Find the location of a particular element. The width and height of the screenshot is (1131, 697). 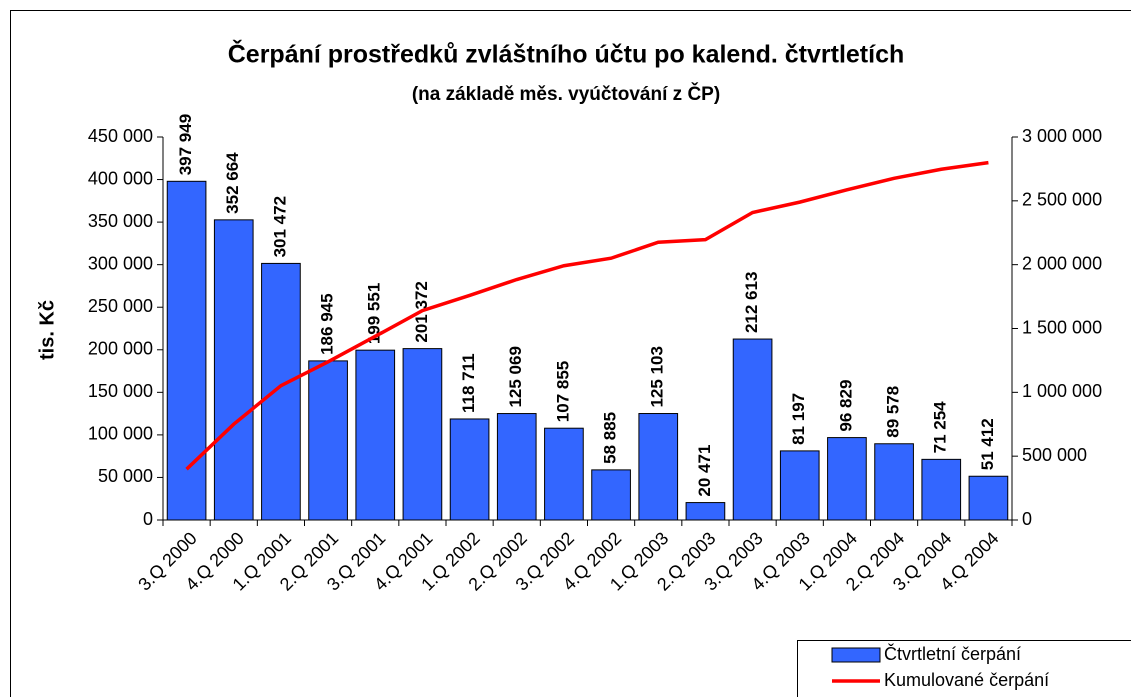

data-label: 81 197 is located at coordinates (798, 419).